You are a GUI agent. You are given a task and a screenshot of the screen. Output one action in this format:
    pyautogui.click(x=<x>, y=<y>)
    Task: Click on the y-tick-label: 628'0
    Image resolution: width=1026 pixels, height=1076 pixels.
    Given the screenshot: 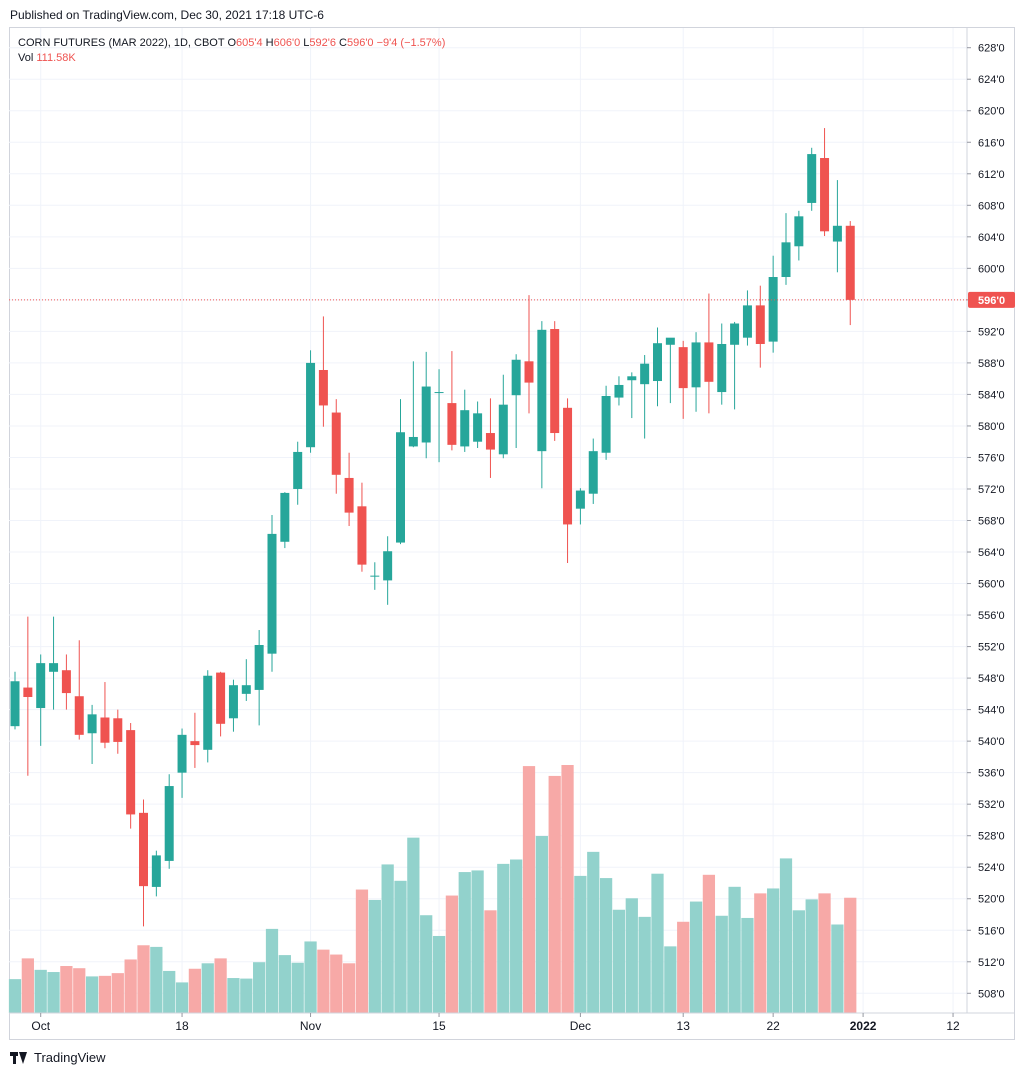 What is the action you would take?
    pyautogui.click(x=991, y=49)
    